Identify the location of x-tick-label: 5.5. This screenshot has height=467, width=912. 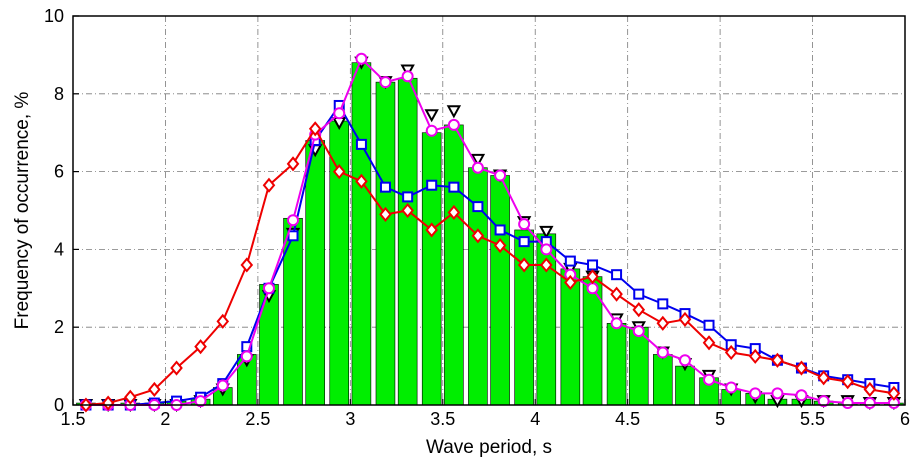
(812, 419).